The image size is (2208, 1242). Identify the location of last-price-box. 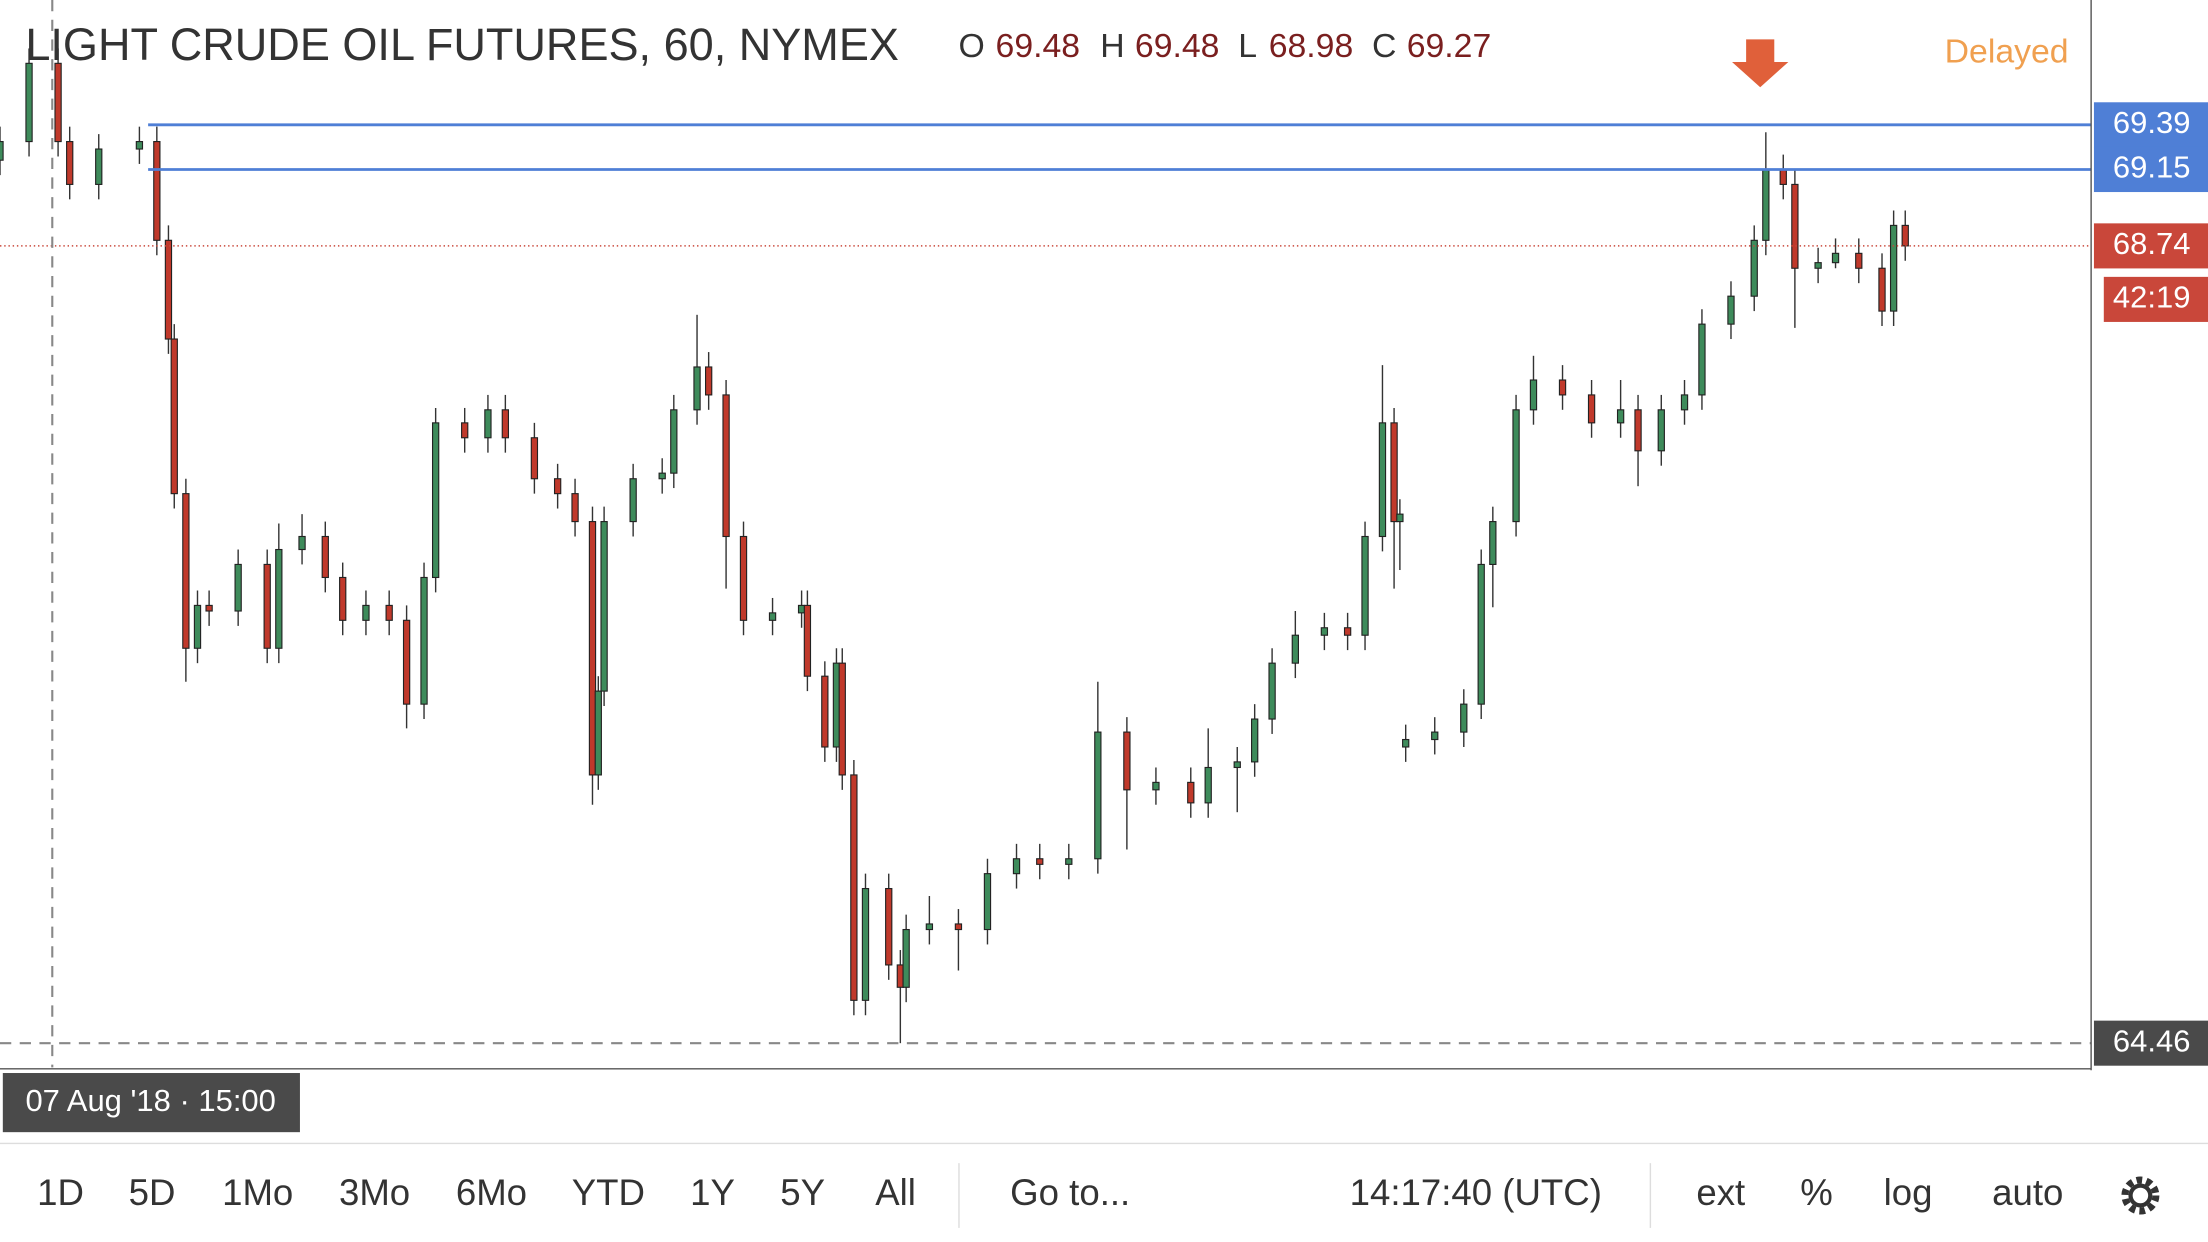
(2150, 246).